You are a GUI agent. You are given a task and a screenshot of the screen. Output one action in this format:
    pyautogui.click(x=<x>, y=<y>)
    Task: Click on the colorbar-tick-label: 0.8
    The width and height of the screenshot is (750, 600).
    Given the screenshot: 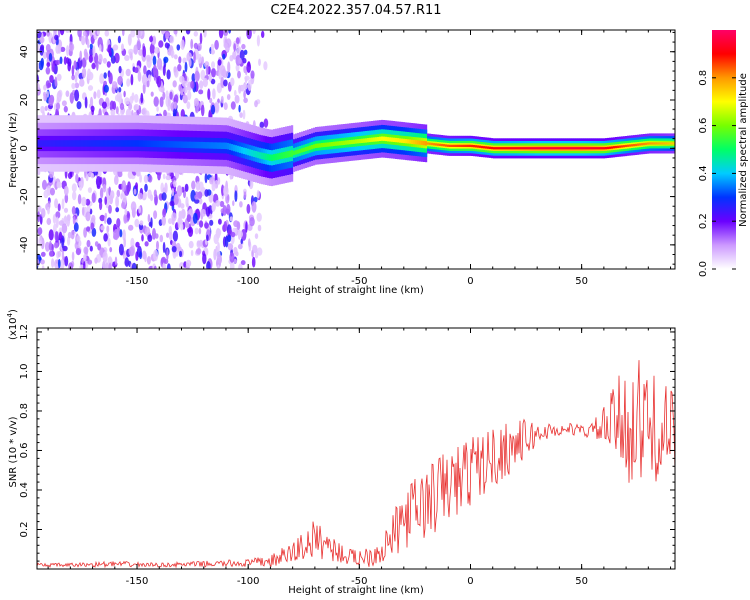 What is the action you would take?
    pyautogui.click(x=703, y=78)
    